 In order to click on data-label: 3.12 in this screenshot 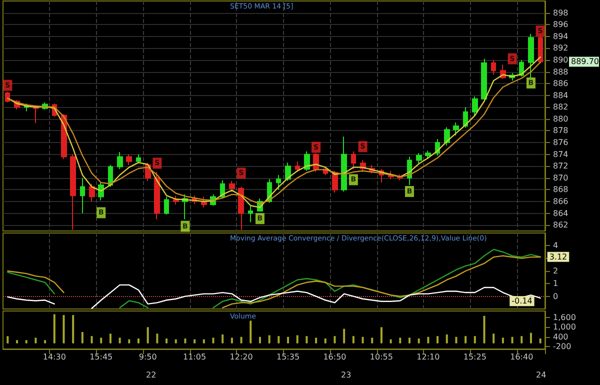, I will do `click(558, 257)`.